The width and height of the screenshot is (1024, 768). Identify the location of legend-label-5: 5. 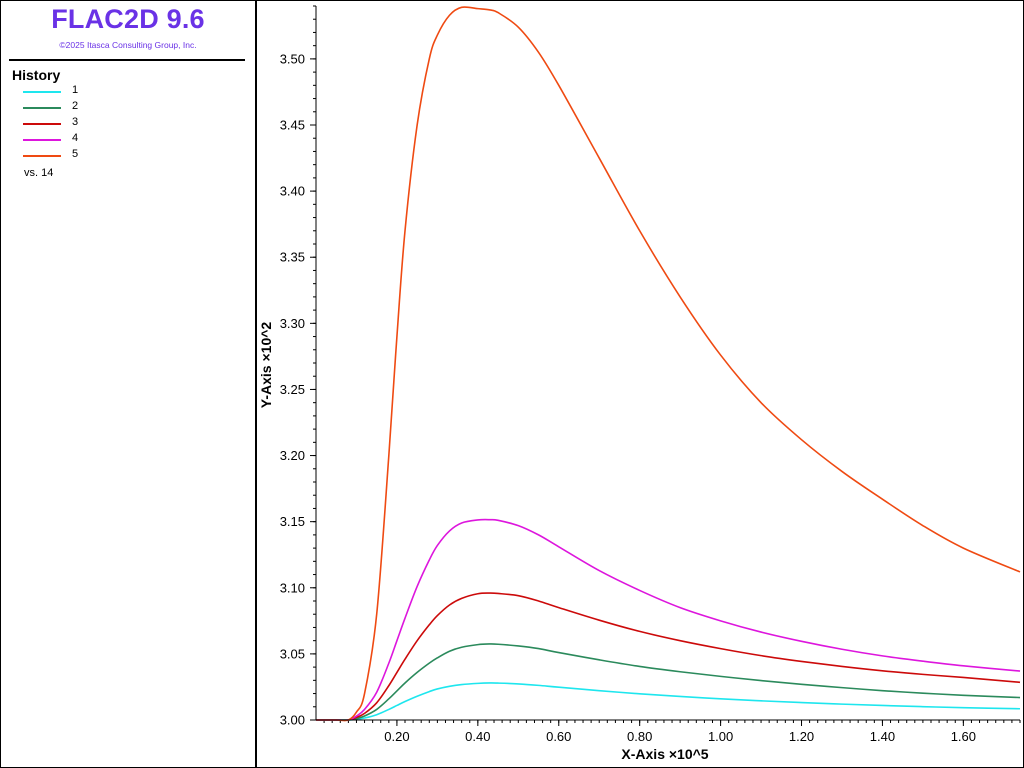
(75, 154).